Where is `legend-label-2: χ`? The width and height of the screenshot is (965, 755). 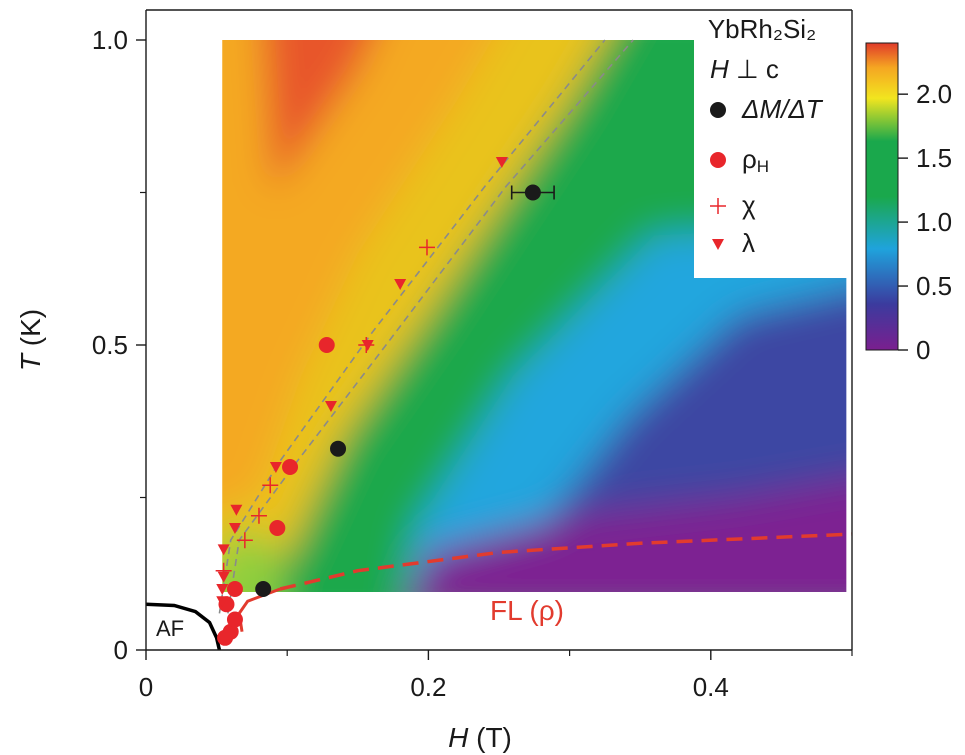 legend-label-2: χ is located at coordinates (749, 205).